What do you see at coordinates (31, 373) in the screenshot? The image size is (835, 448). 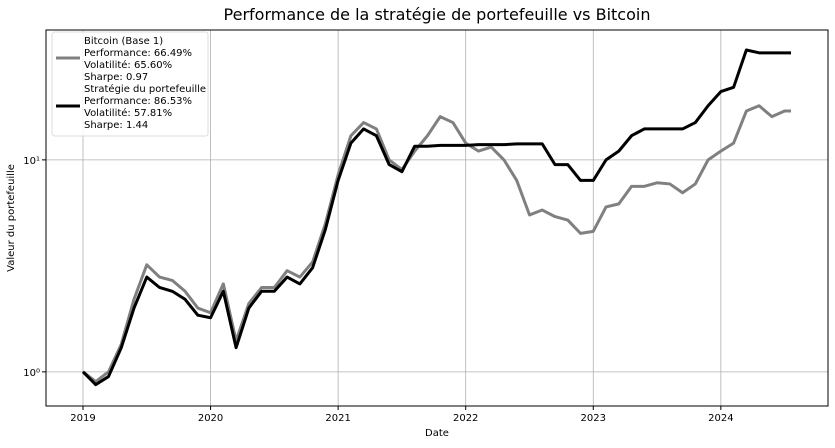 I see `y-tick-label: 10⁰` at bounding box center [31, 373].